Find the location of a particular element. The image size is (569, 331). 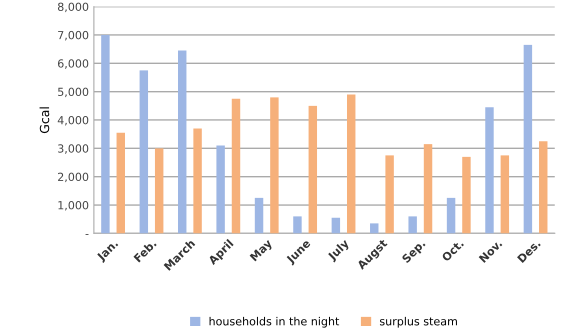

y-tick-label: 2,000 is located at coordinates (73, 177).